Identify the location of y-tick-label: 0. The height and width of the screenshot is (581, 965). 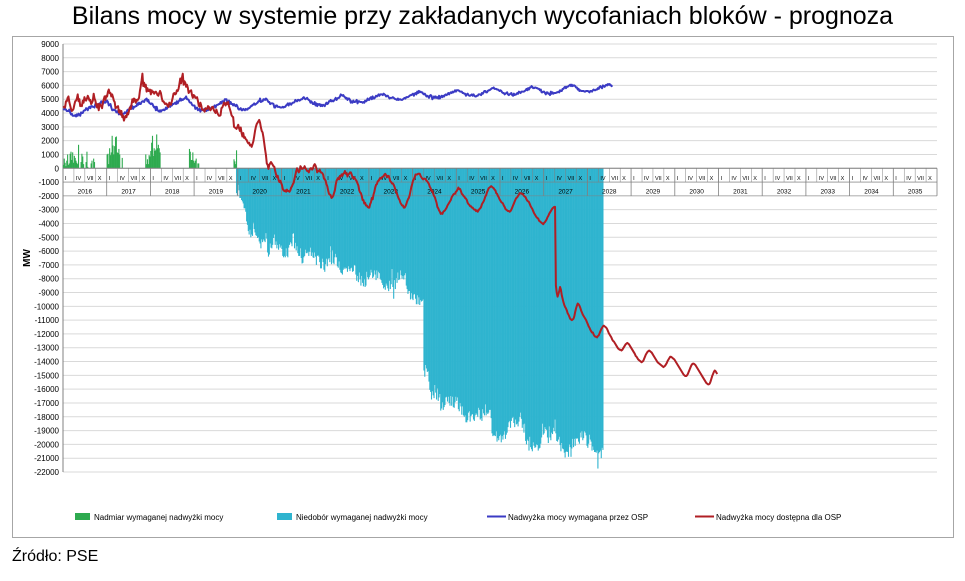
(57, 168).